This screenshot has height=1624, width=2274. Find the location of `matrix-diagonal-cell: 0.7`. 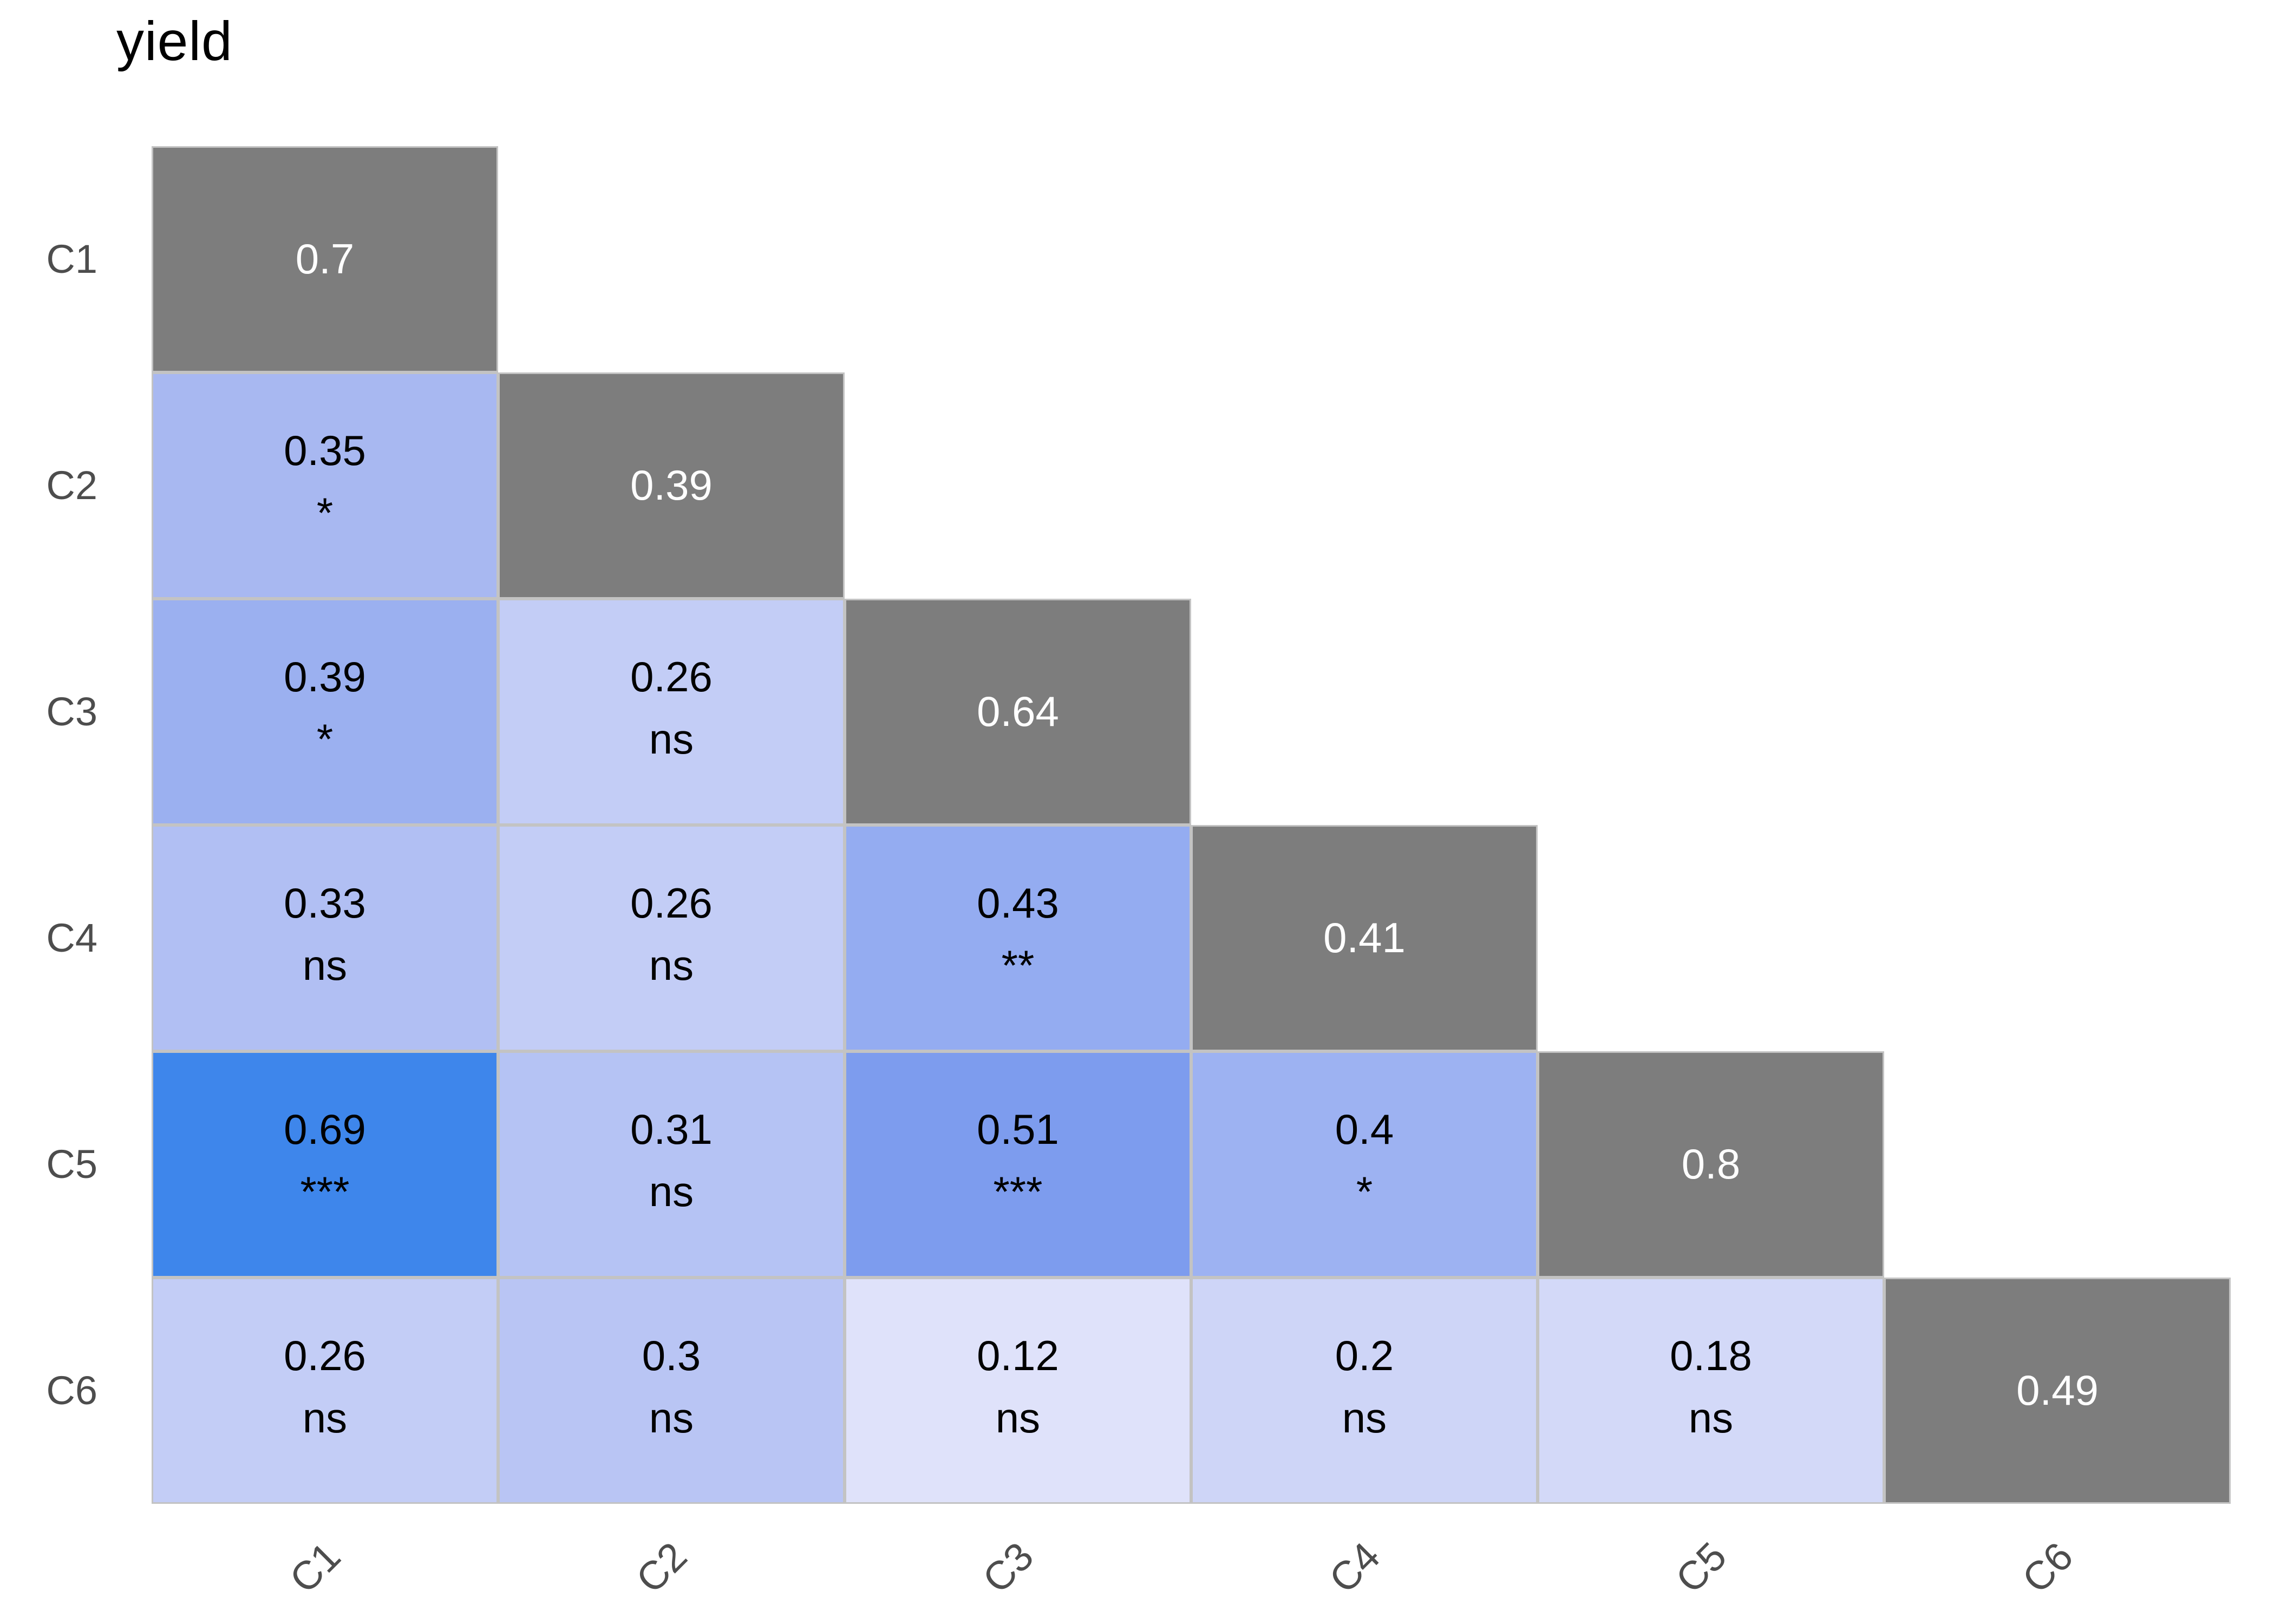

matrix-diagonal-cell: 0.7 is located at coordinates (325, 259).